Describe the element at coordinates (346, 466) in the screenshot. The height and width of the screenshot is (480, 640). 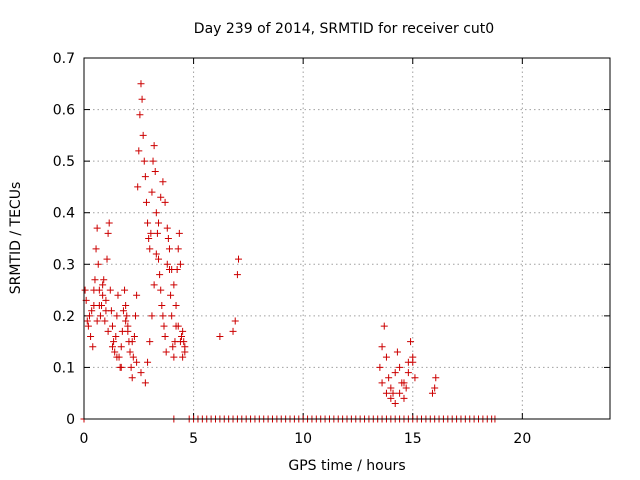
I see `x-axis-label: GPS time / hours` at that location.